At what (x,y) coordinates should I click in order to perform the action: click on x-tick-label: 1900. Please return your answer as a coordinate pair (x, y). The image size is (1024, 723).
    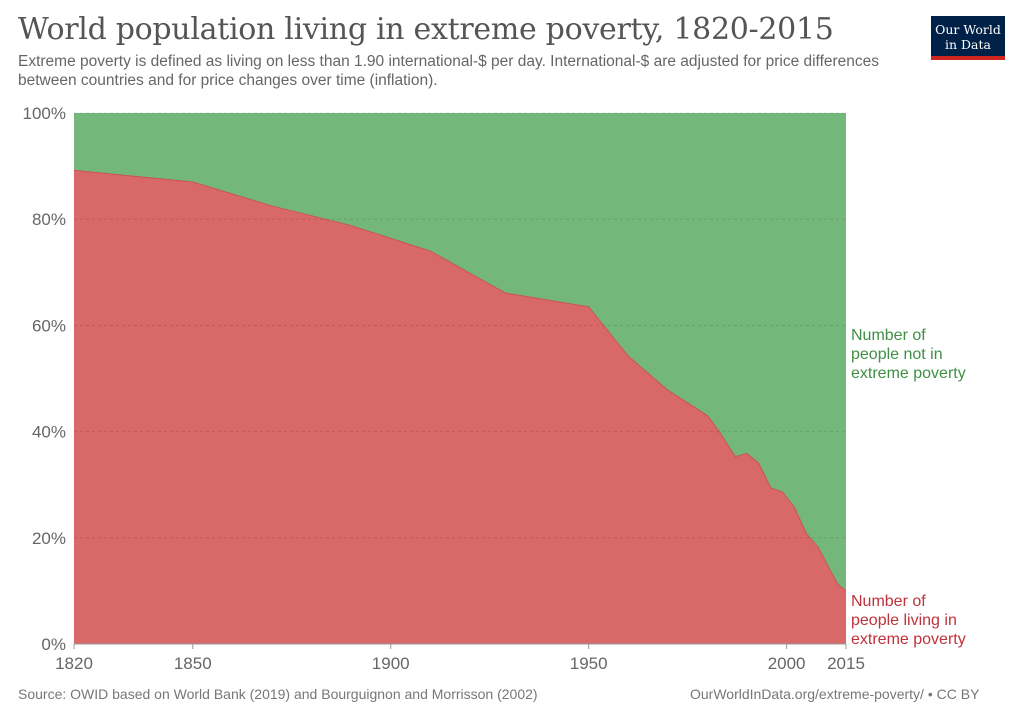
    Looking at the image, I should click on (391, 663).